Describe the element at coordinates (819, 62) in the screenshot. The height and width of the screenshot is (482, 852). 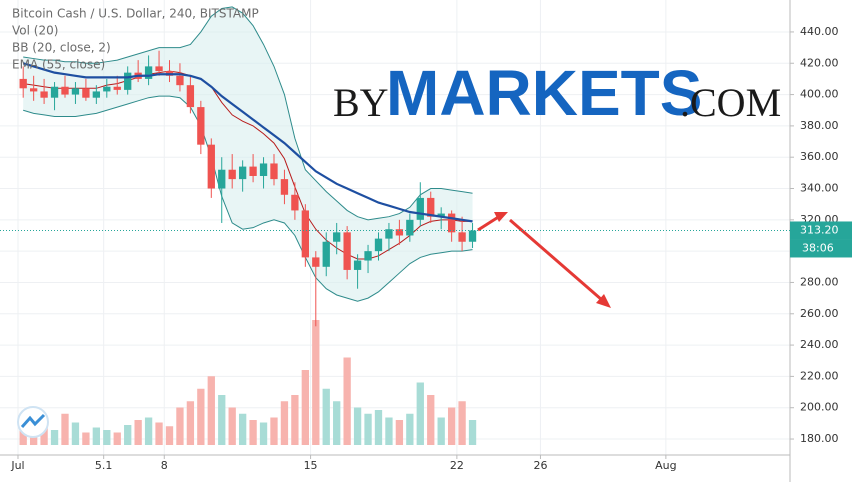
I see `y-tick-label: 420.00` at that location.